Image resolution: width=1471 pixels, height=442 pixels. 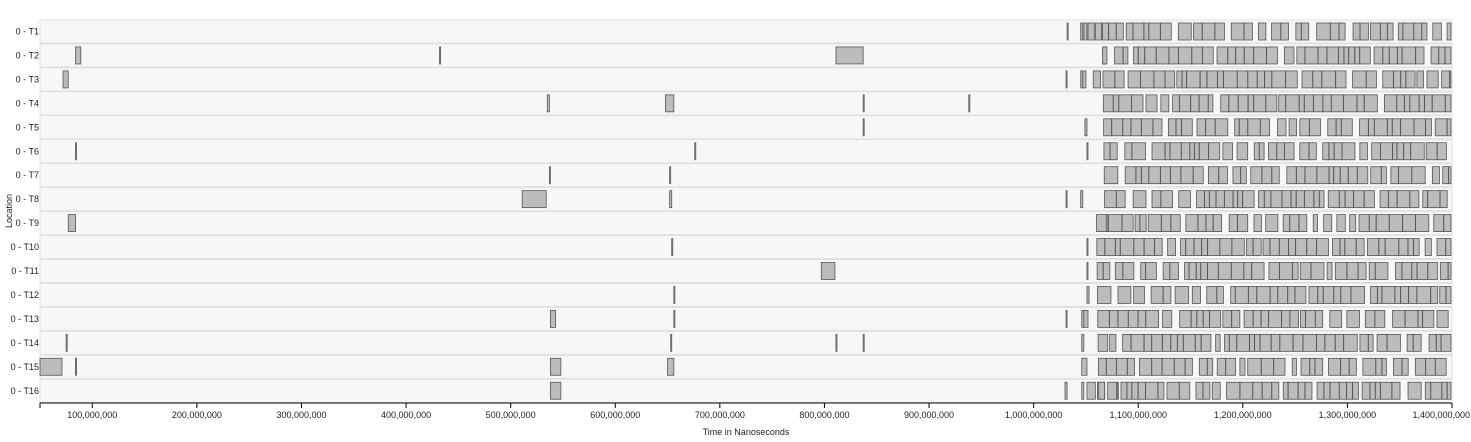 What do you see at coordinates (27, 151) in the screenshot?
I see `lane-label: 0 - T6` at bounding box center [27, 151].